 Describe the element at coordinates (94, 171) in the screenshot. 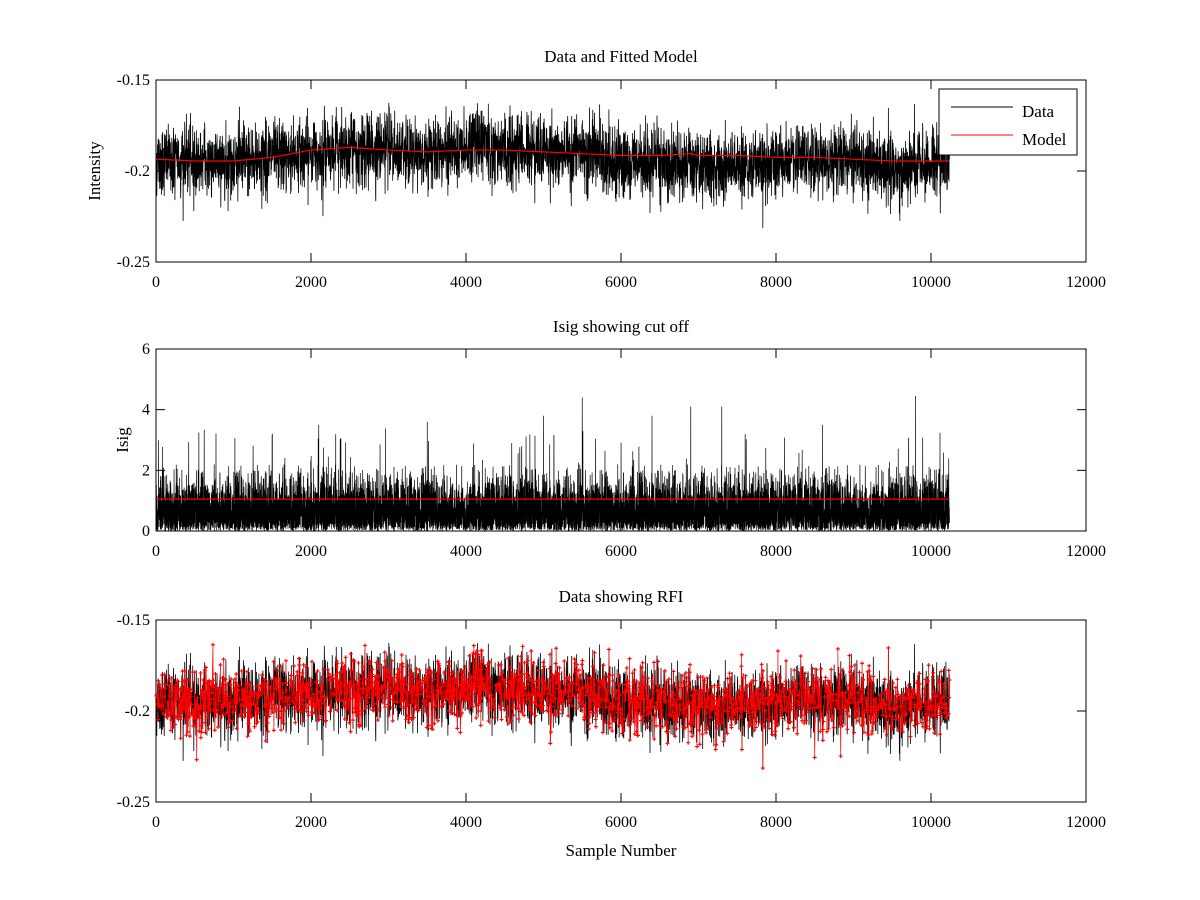

I see `y-axis-label: Intensity` at that location.